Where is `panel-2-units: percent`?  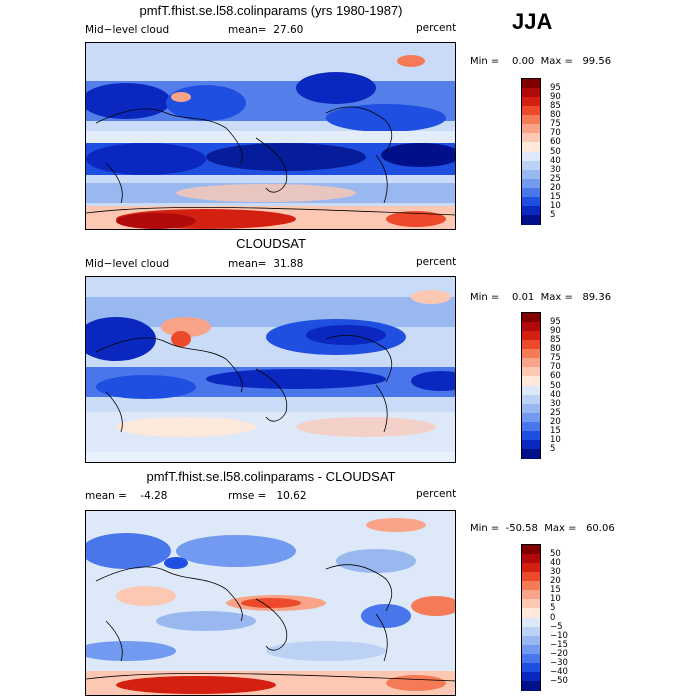 panel-2-units: percent is located at coordinates (436, 262).